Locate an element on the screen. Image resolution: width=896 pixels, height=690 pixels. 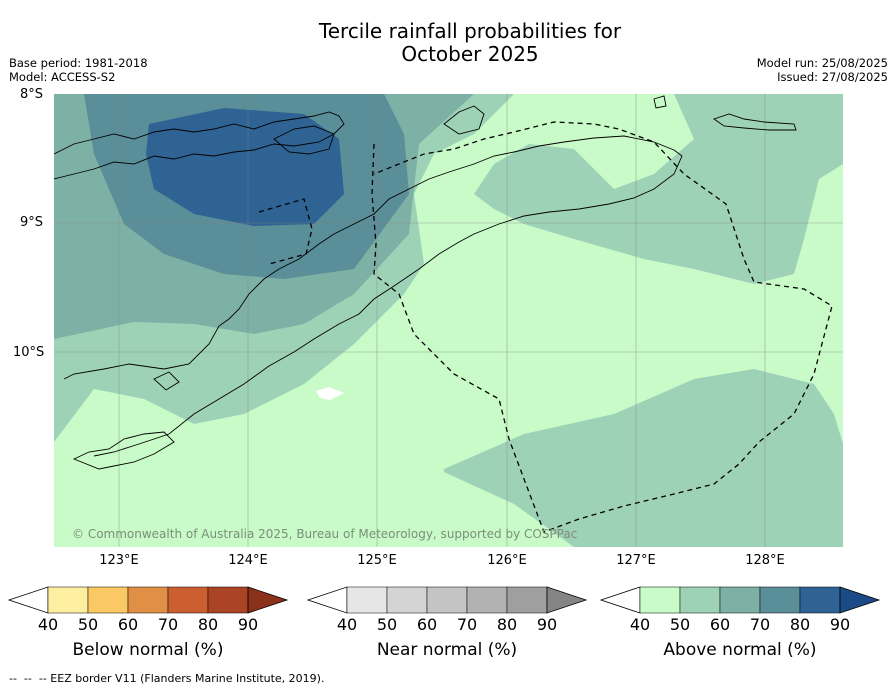
colorbar-title-above: Above normal (%) is located at coordinates (740, 650).